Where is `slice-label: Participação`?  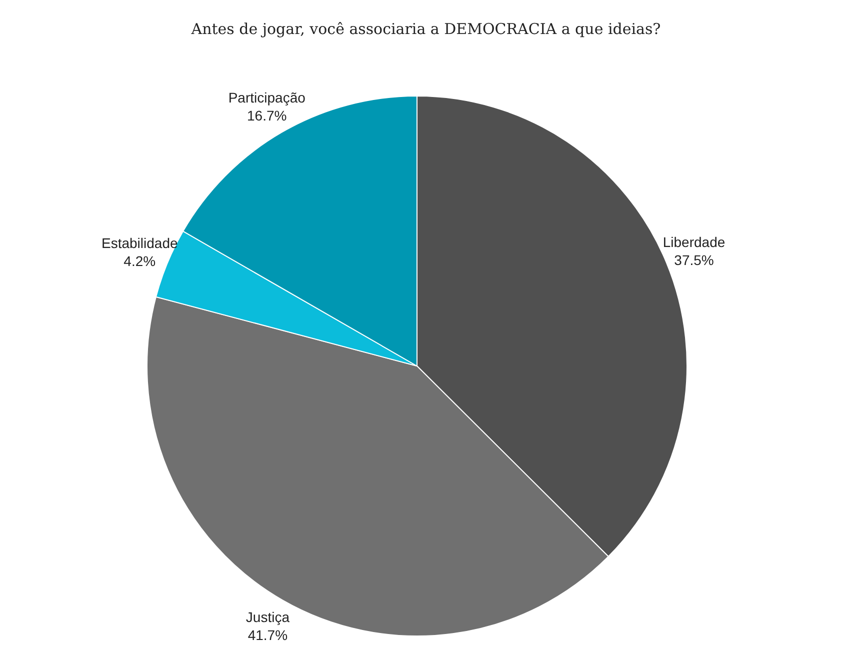
slice-label: Participação is located at coordinates (267, 97).